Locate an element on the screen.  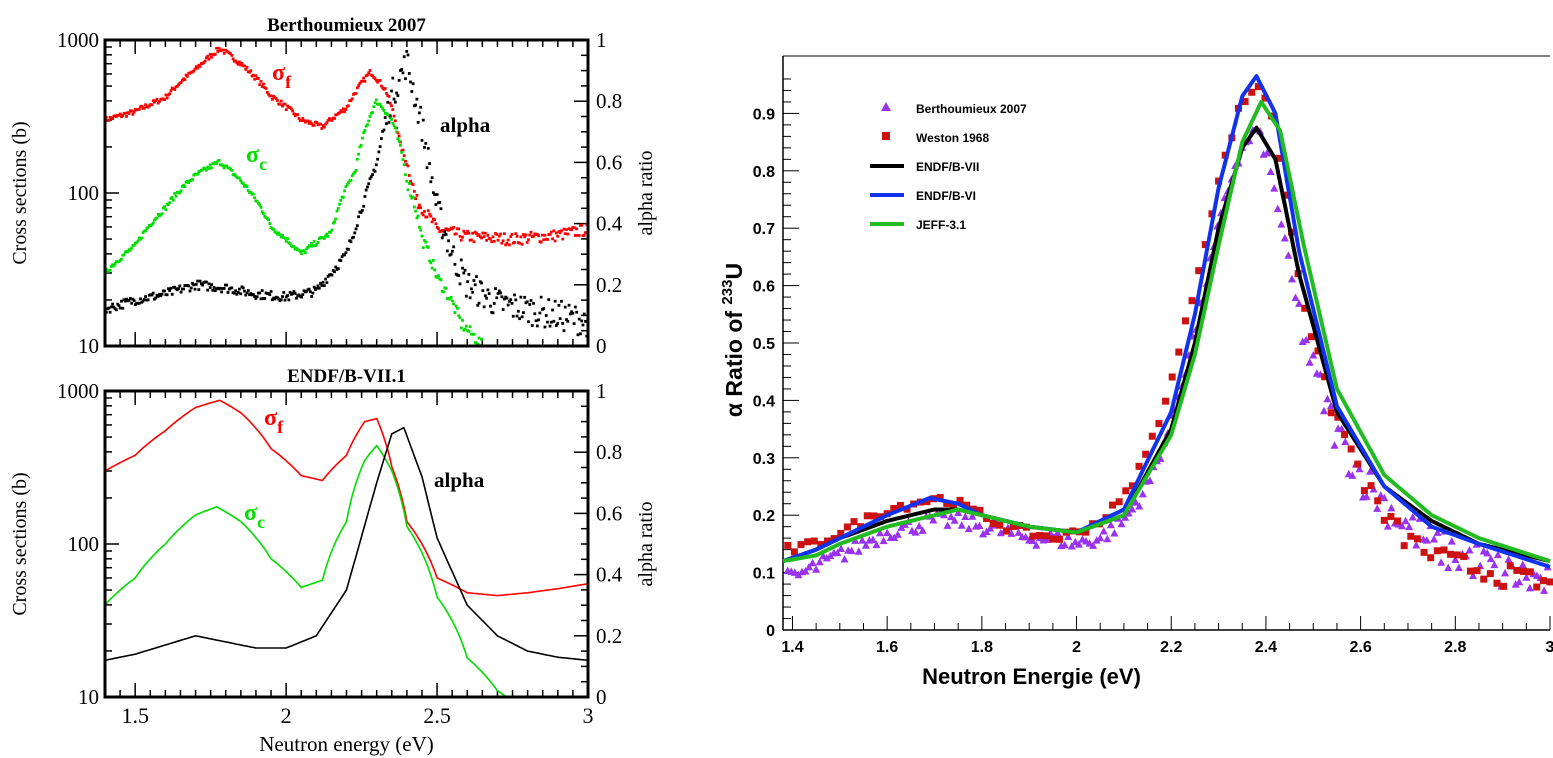
legend-marker-berthoumieux-2007 is located at coordinates (886, 106).